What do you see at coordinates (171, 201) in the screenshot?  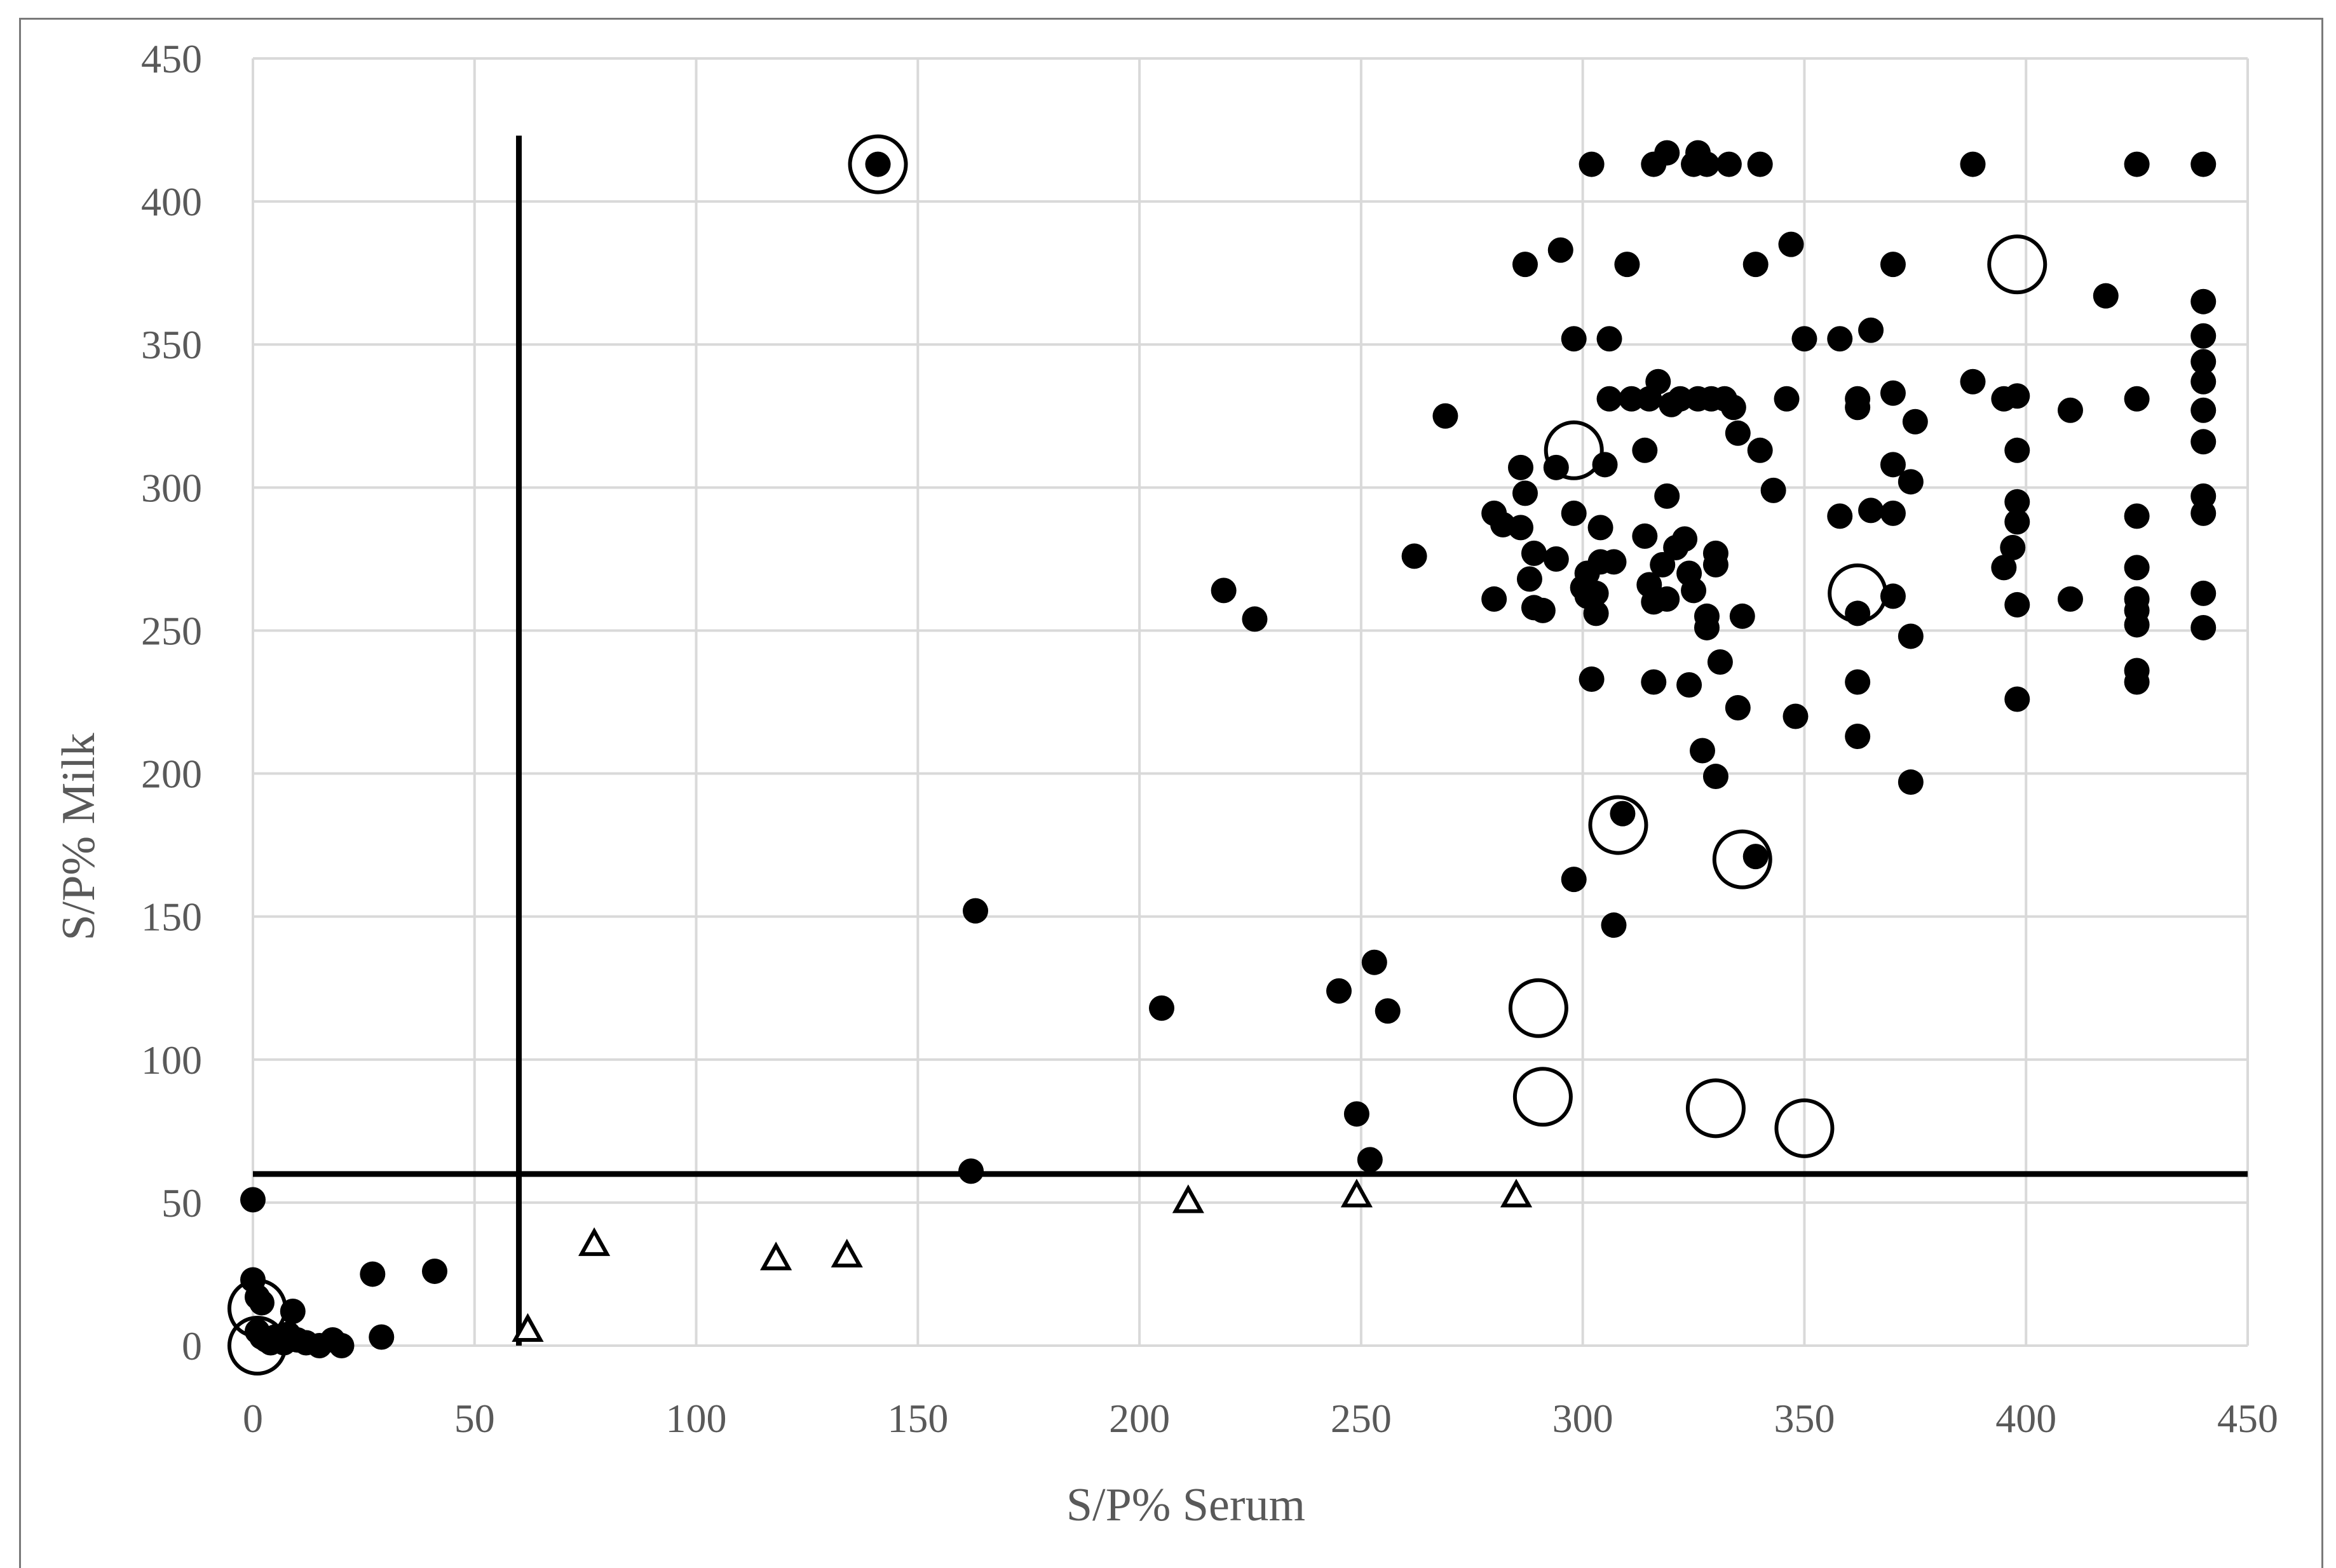 I see `y-tick-label: 400` at bounding box center [171, 201].